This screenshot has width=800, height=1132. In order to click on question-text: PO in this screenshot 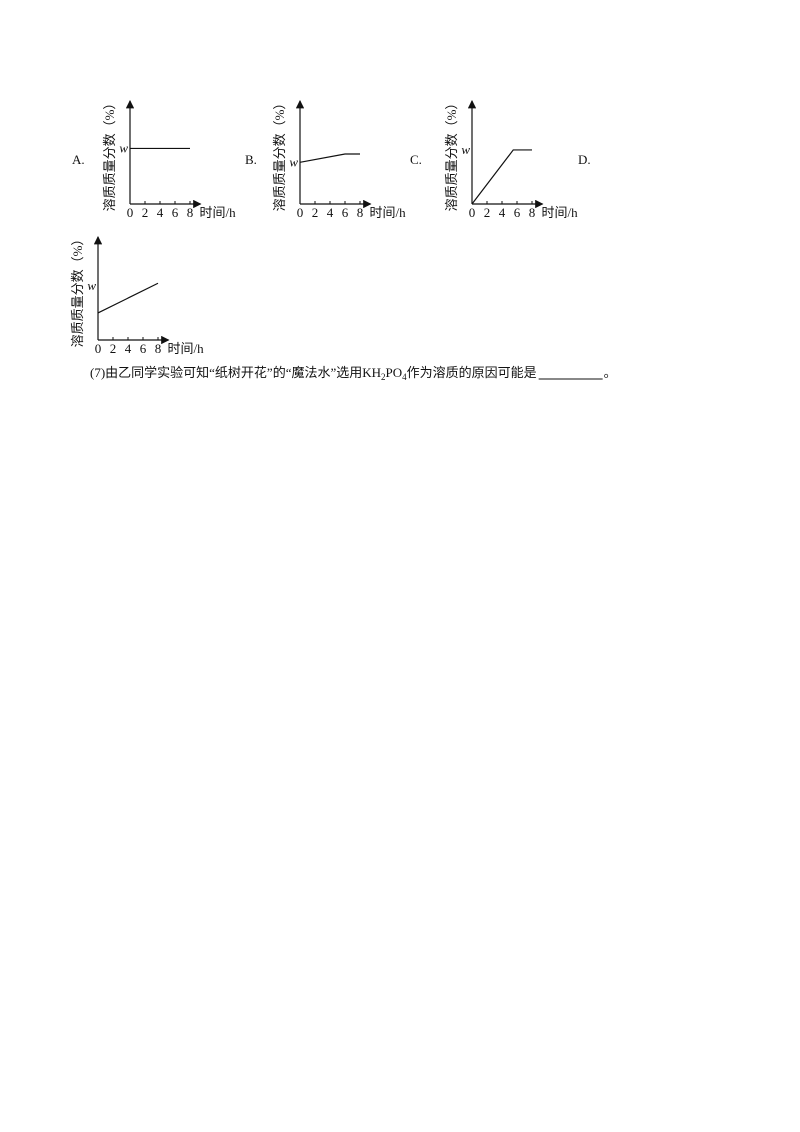, I will do `click(394, 372)`.